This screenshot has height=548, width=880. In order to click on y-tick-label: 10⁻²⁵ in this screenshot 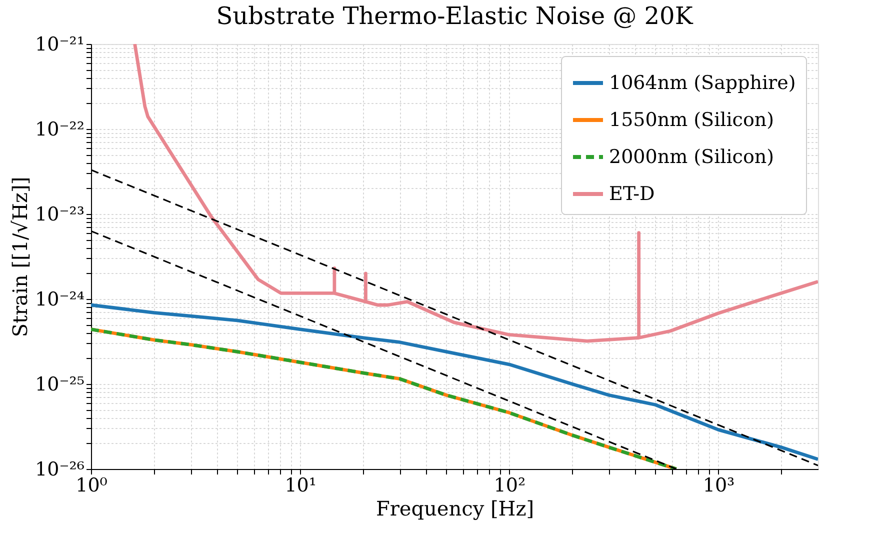, I will do `click(59, 385)`.